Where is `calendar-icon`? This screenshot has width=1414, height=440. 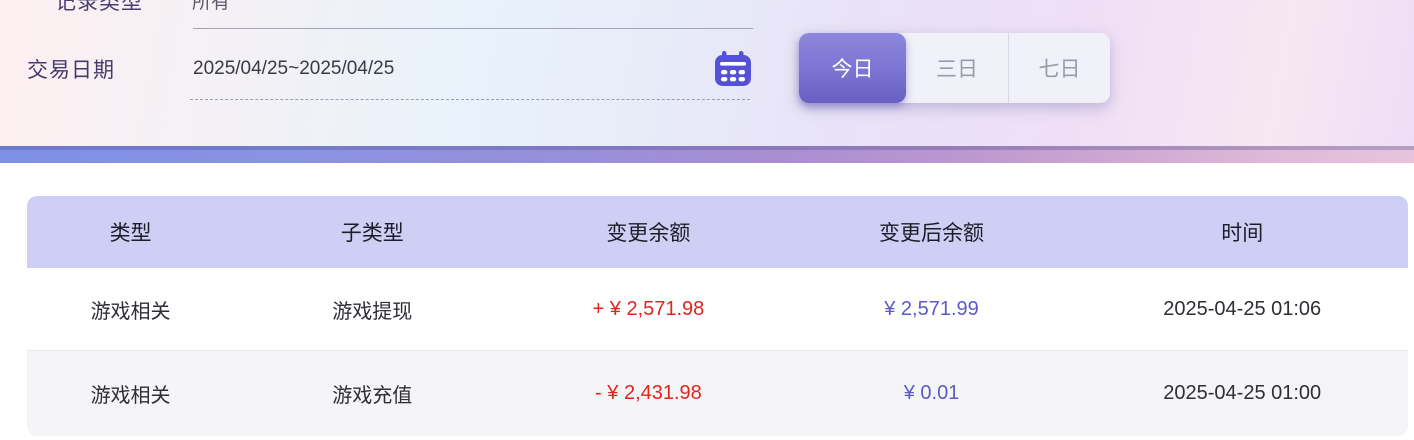
calendar-icon is located at coordinates (733, 69).